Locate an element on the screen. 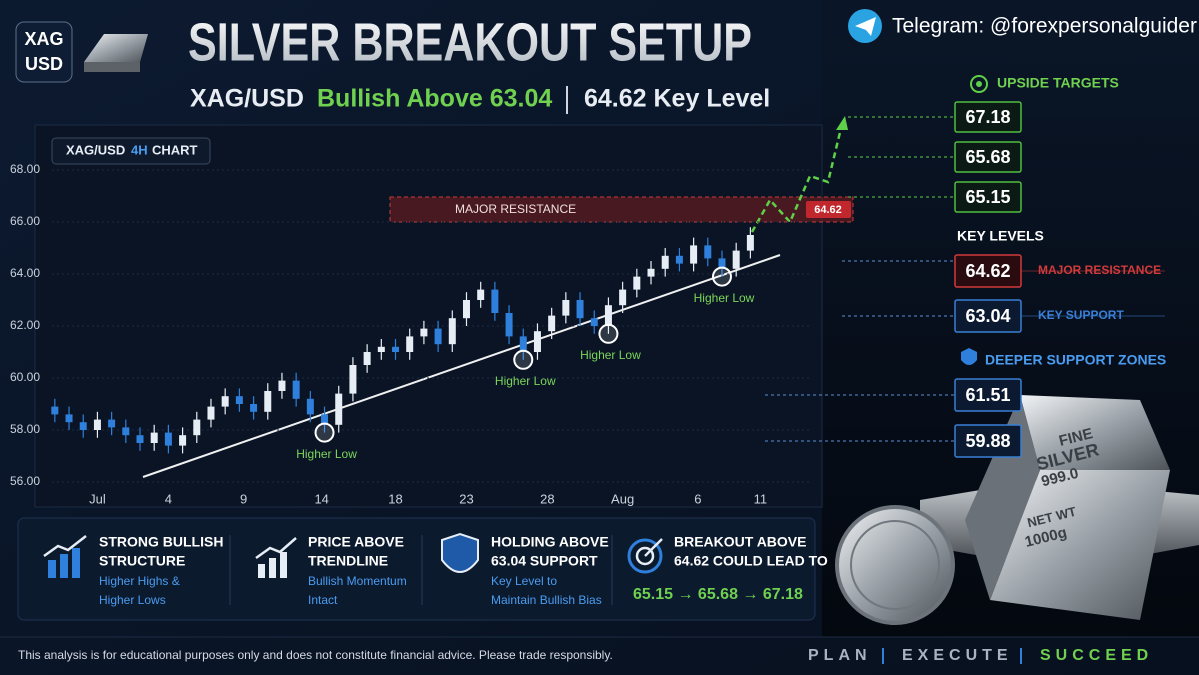 Image resolution: width=1199 pixels, height=675 pixels. level-value: 64.62 is located at coordinates (987, 271).